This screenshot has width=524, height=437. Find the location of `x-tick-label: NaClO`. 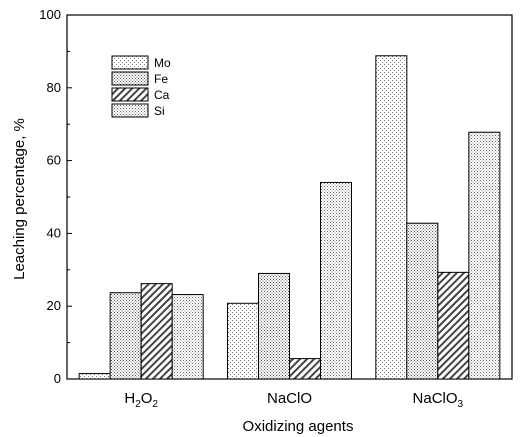

x-tick-label: NaClO is located at coordinates (289, 398).